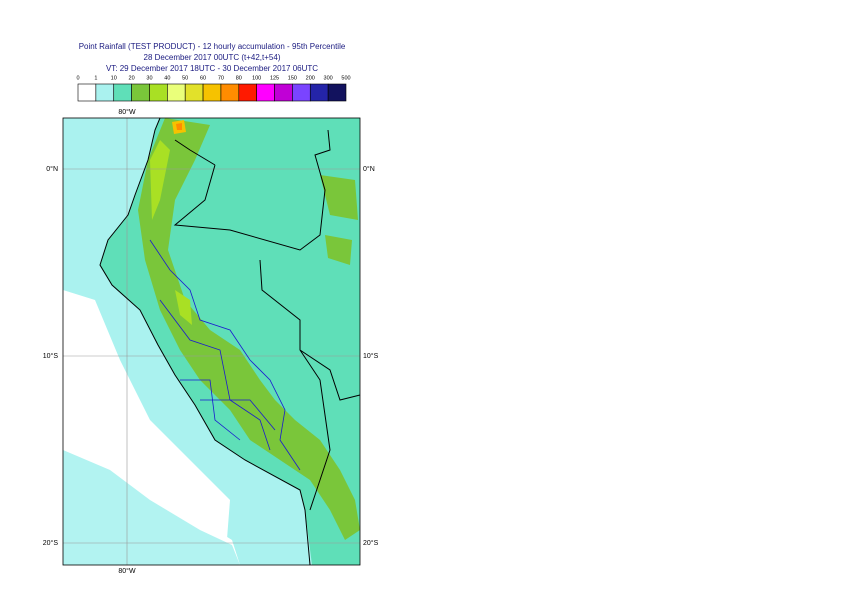  What do you see at coordinates (132, 78) in the screenshot?
I see `colorbar-label: 20` at bounding box center [132, 78].